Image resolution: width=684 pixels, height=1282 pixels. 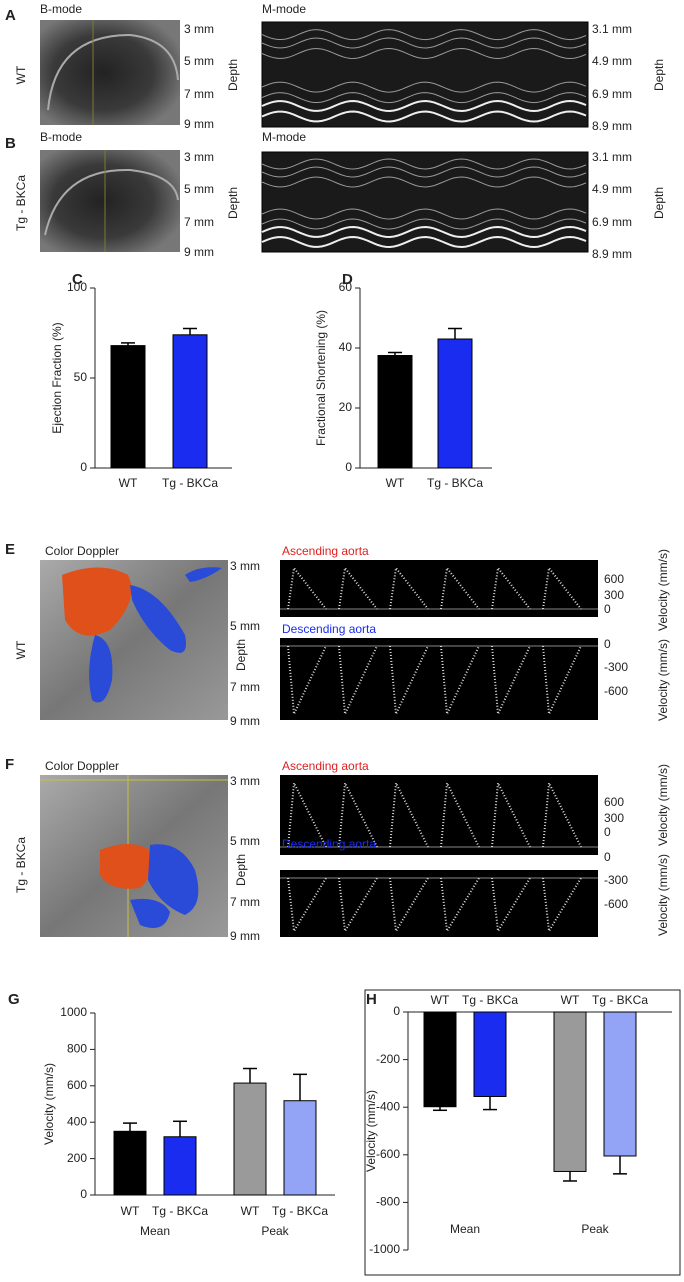 What do you see at coordinates (347, 279) in the screenshot?
I see `panel-letter: D` at bounding box center [347, 279].